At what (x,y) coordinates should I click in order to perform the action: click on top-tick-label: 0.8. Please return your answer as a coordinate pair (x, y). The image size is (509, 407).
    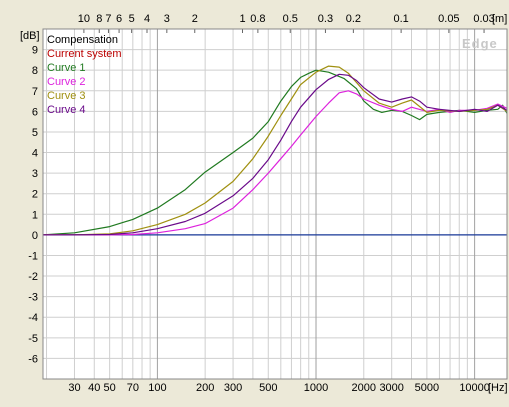
    Looking at the image, I should click on (257, 19).